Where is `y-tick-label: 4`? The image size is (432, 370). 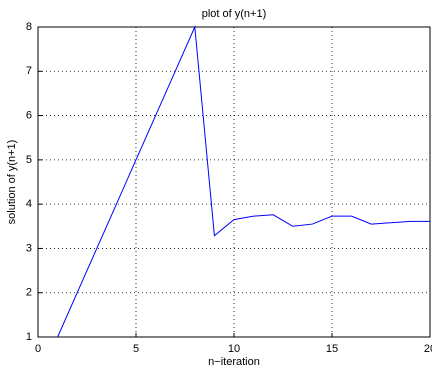
y-tick-label: 4 is located at coordinates (29, 204).